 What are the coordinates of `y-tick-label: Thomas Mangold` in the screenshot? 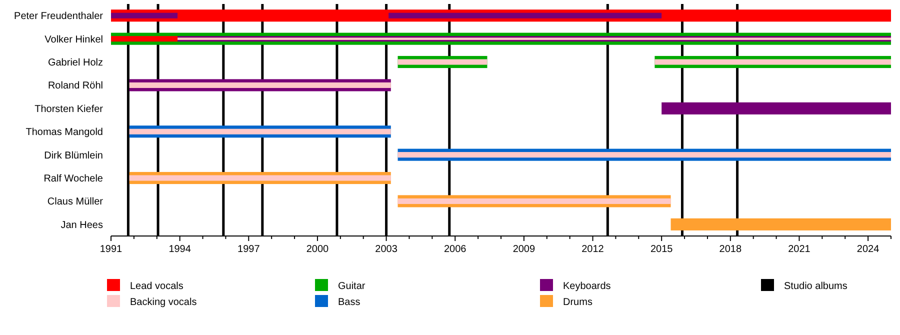 It's located at (64, 132).